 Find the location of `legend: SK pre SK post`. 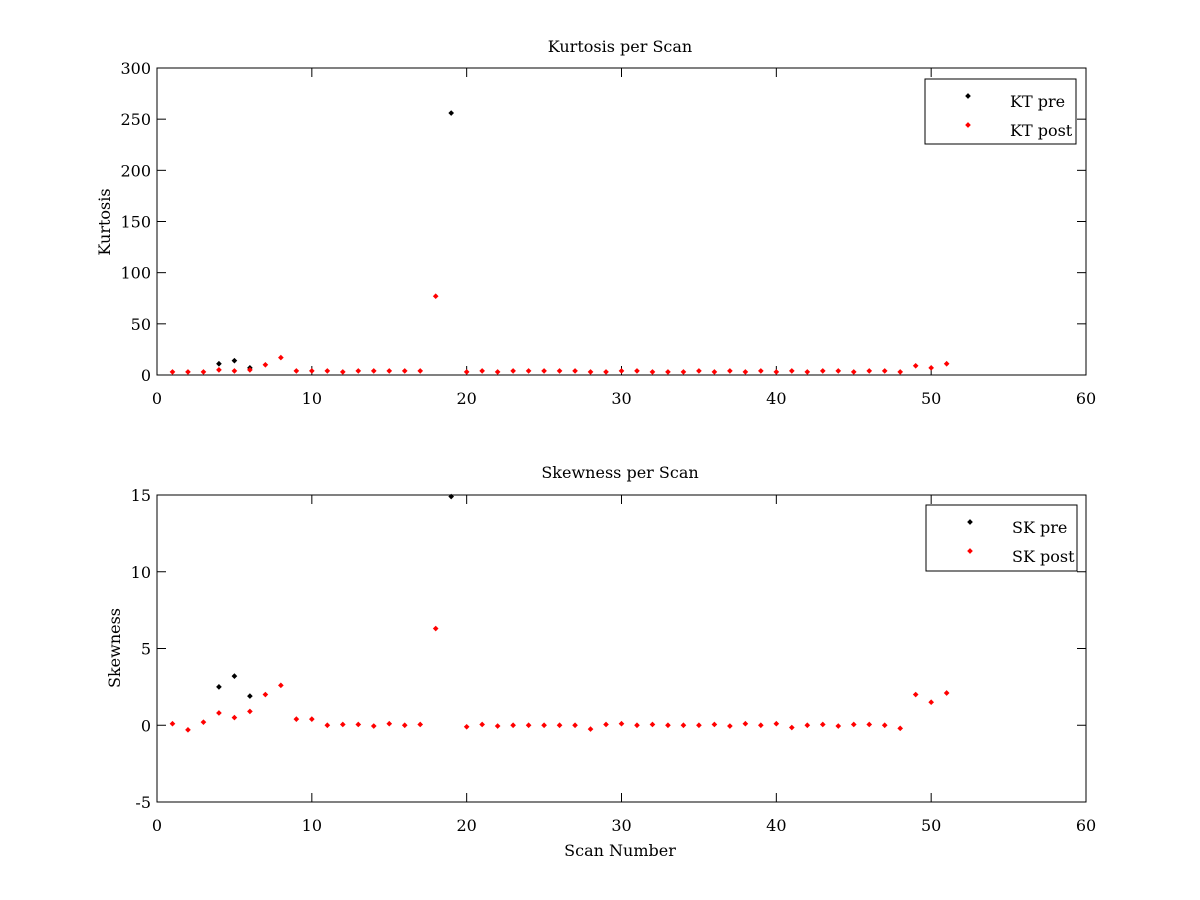

legend: SK pre SK post is located at coordinates (1001, 538).